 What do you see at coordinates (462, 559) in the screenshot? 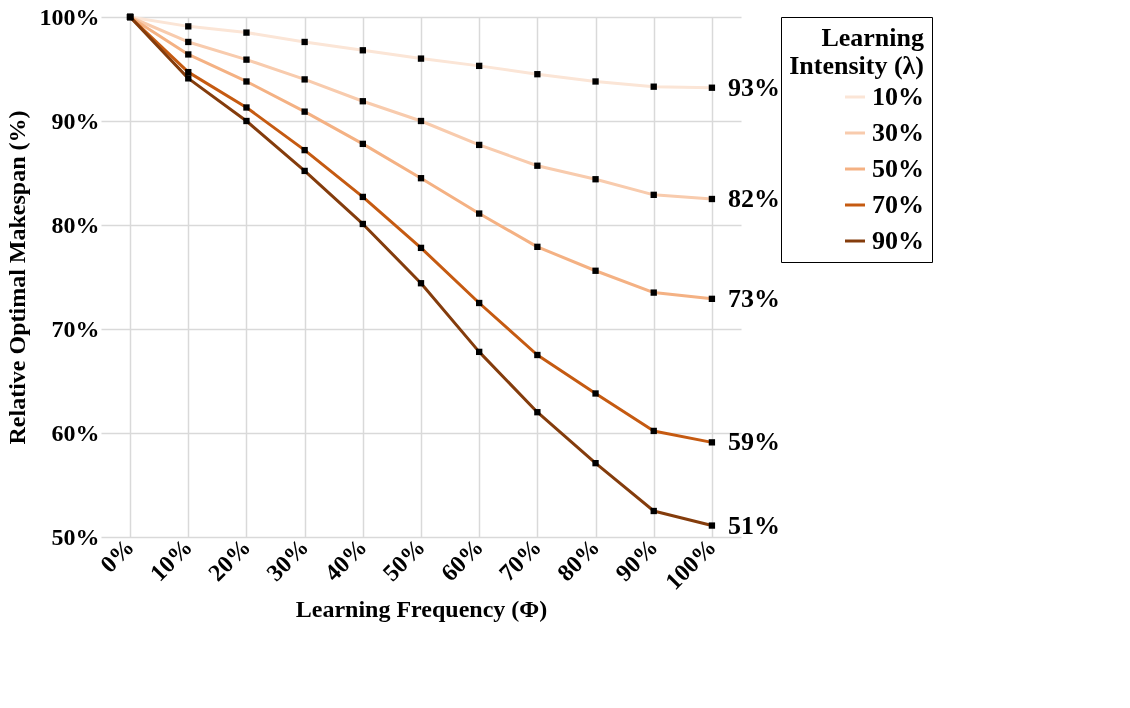
I see `x-tick-label: 60%` at bounding box center [462, 559].